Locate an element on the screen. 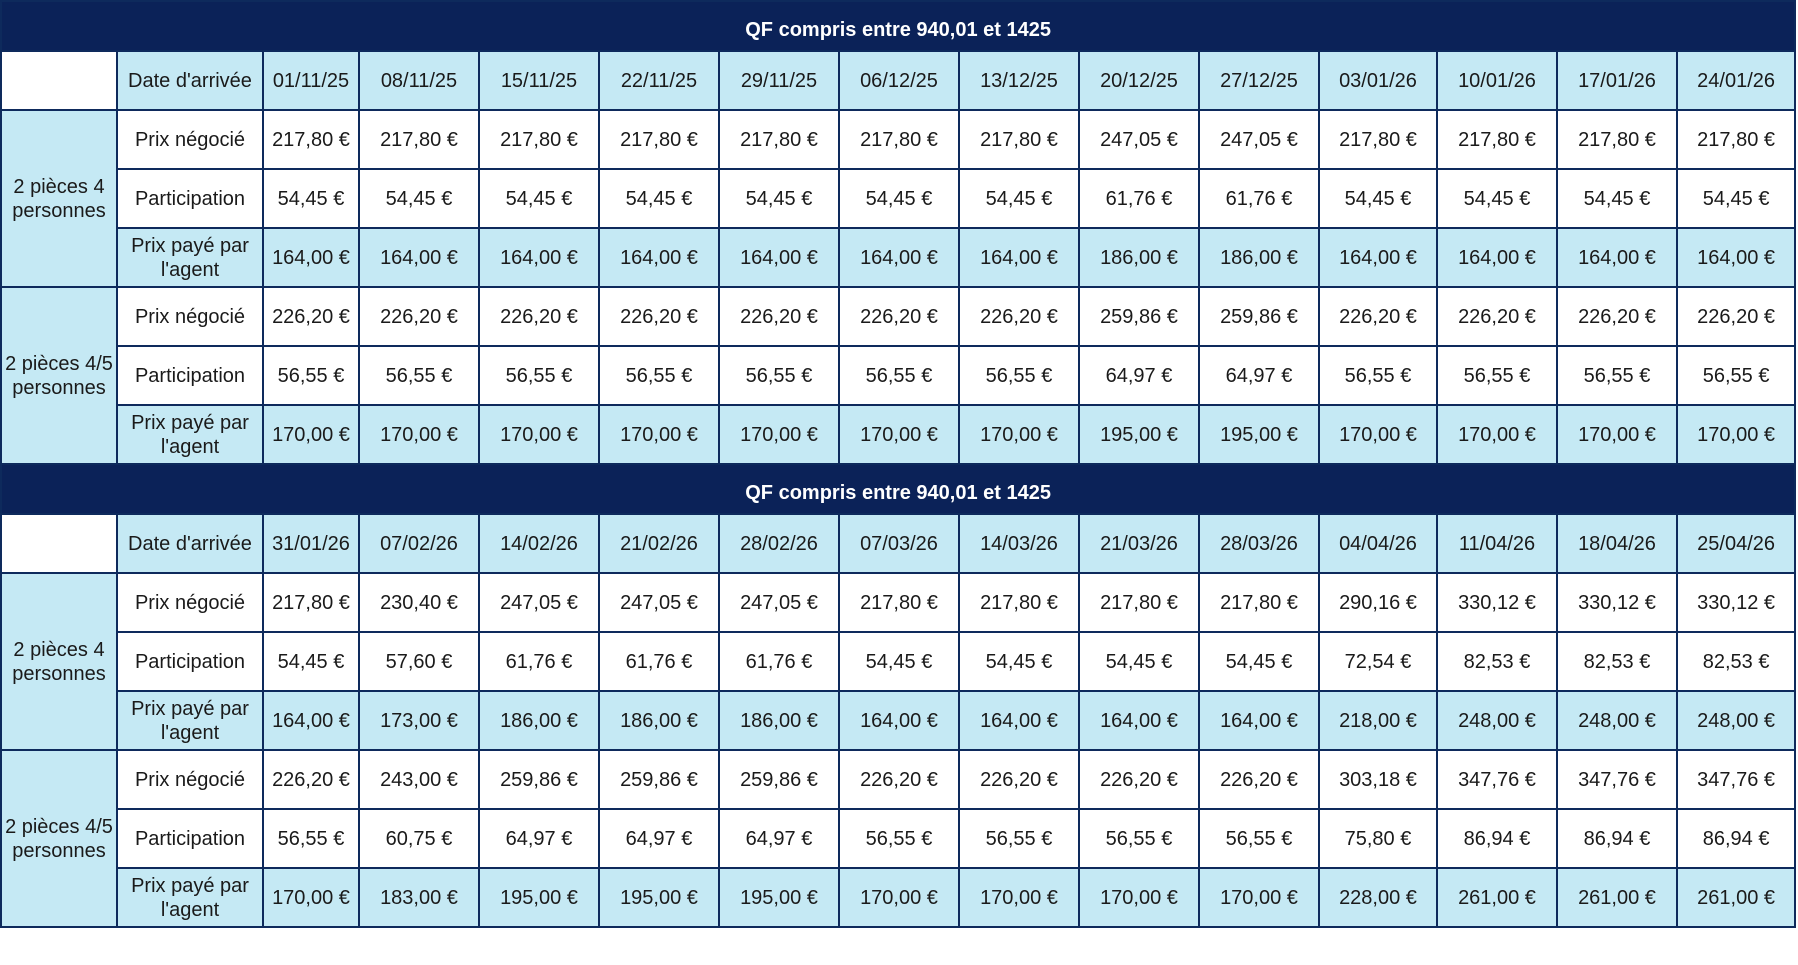  price-value-cell: 173,00 € is located at coordinates (419, 720).